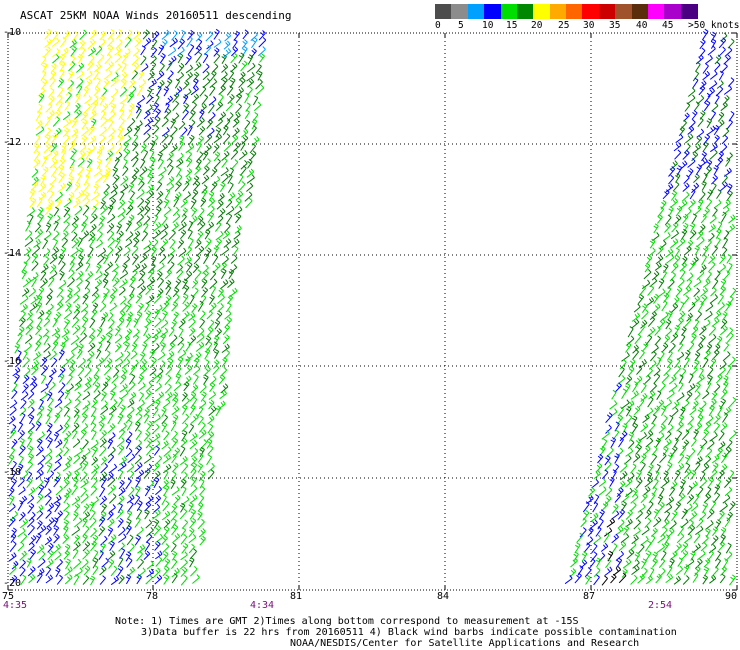  Describe the element at coordinates (642, 25) in the screenshot. I see `legend-tick-label: 40` at that location.